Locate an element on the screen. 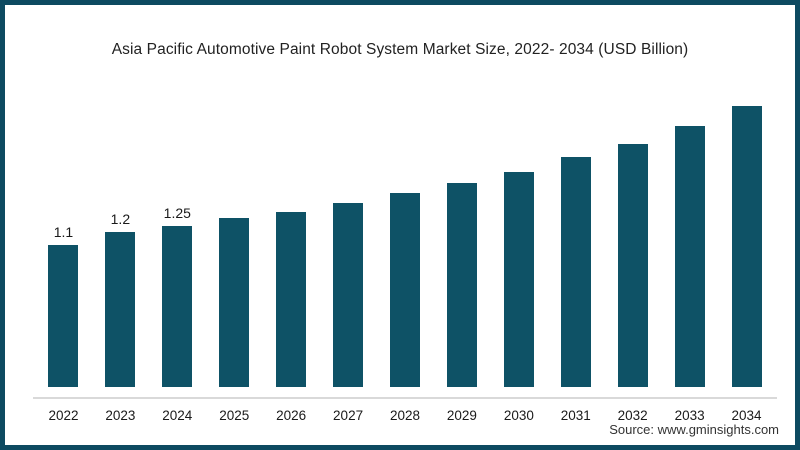 Image resolution: width=800 pixels, height=450 pixels. bar-column-2029 is located at coordinates (461, 237).